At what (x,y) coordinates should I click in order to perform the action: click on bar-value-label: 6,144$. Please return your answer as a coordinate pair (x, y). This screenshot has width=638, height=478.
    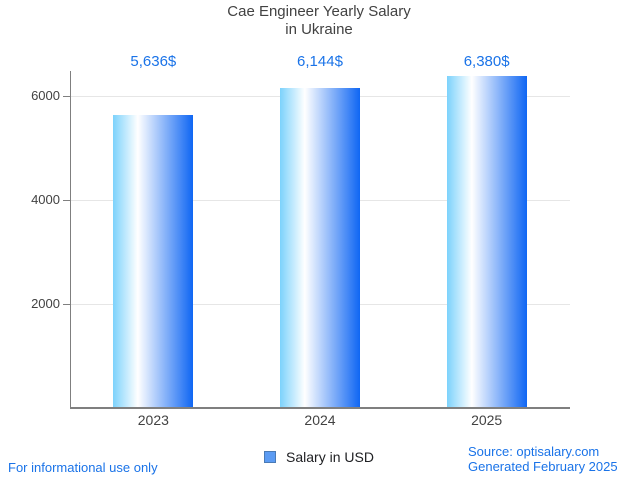
    Looking at the image, I should click on (320, 61).